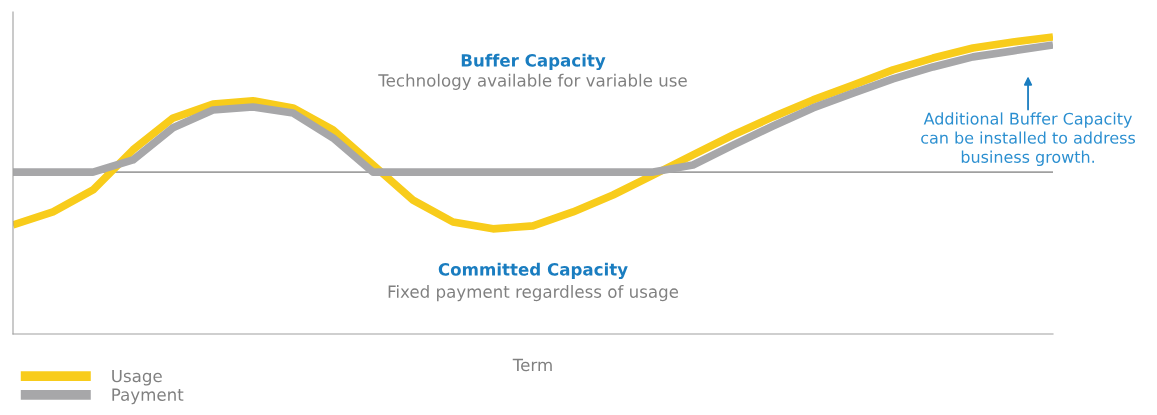  I want to click on annotation: Additional Buffer Capacity can be installed to address business growth., so click(1028, 139).